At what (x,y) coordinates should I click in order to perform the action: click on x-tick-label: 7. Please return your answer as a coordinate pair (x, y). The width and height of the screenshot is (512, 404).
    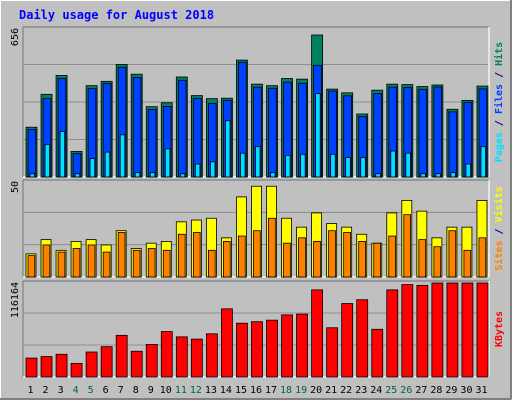
    Looking at the image, I should click on (121, 390).